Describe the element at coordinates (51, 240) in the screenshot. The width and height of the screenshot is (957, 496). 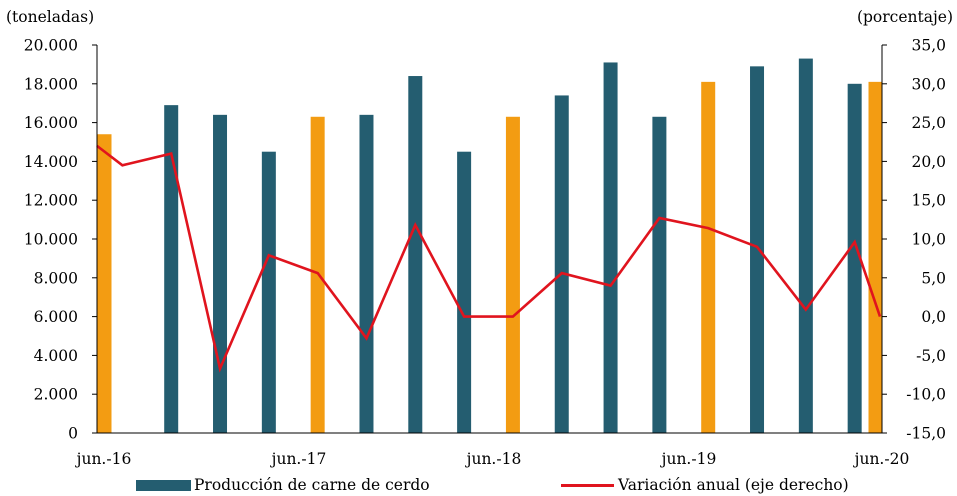
I see `left-tick-label: 10.000` at that location.